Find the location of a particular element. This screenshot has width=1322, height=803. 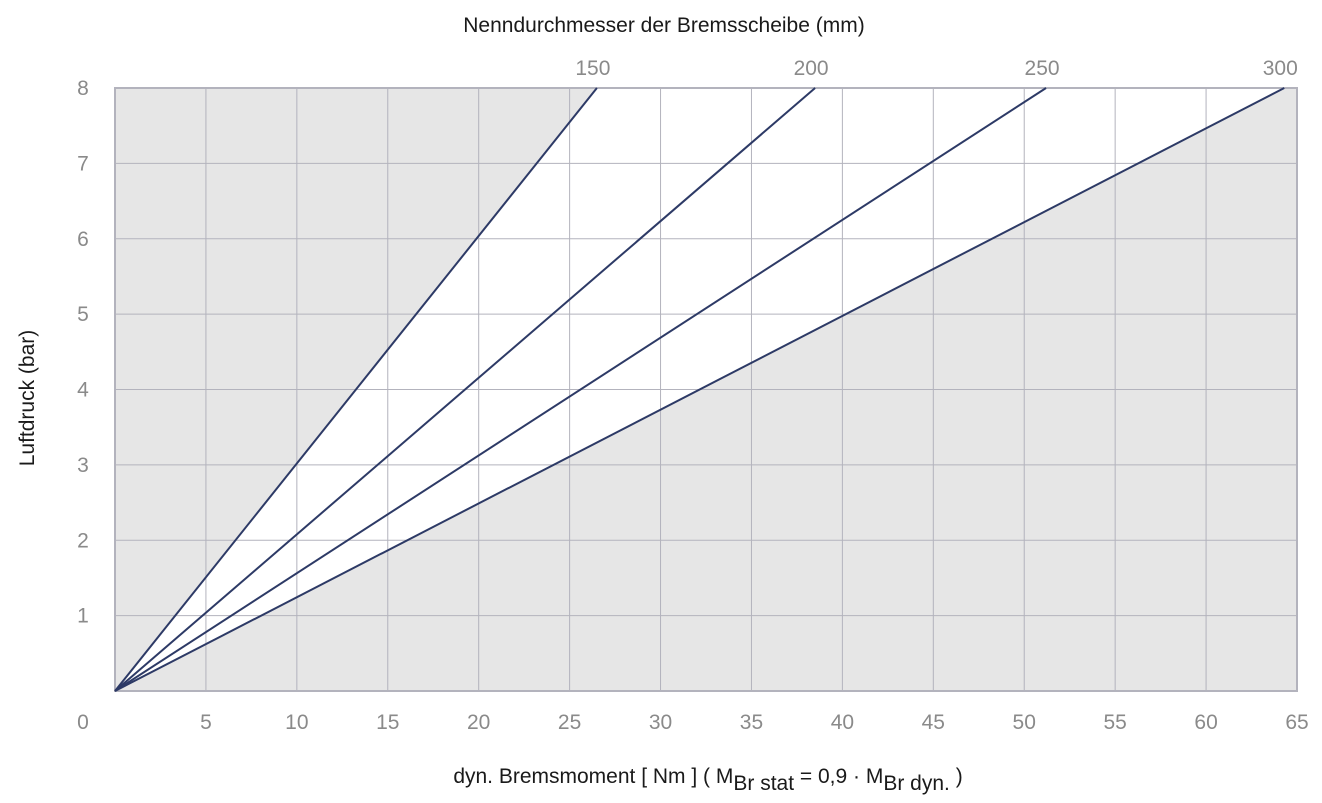

y-tick-label: 7 is located at coordinates (83, 163).